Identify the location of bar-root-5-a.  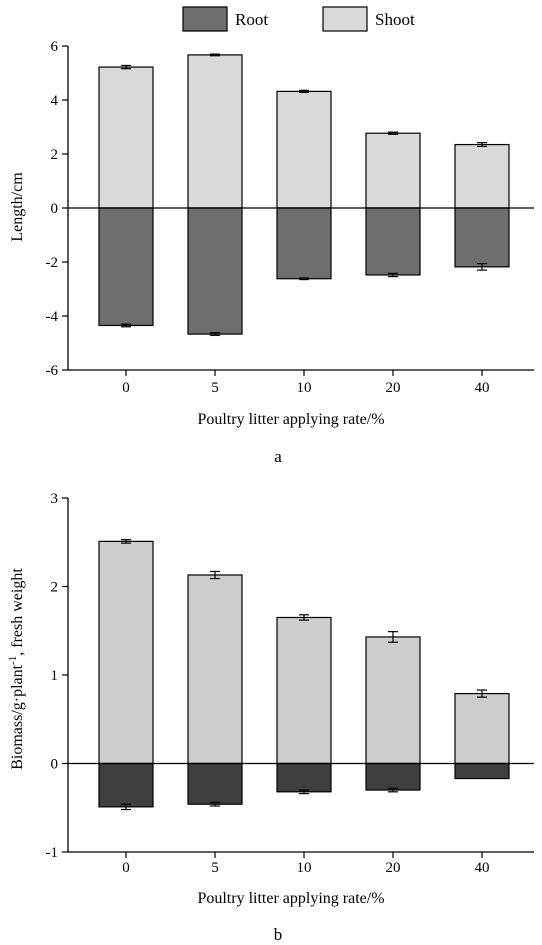
(215, 271).